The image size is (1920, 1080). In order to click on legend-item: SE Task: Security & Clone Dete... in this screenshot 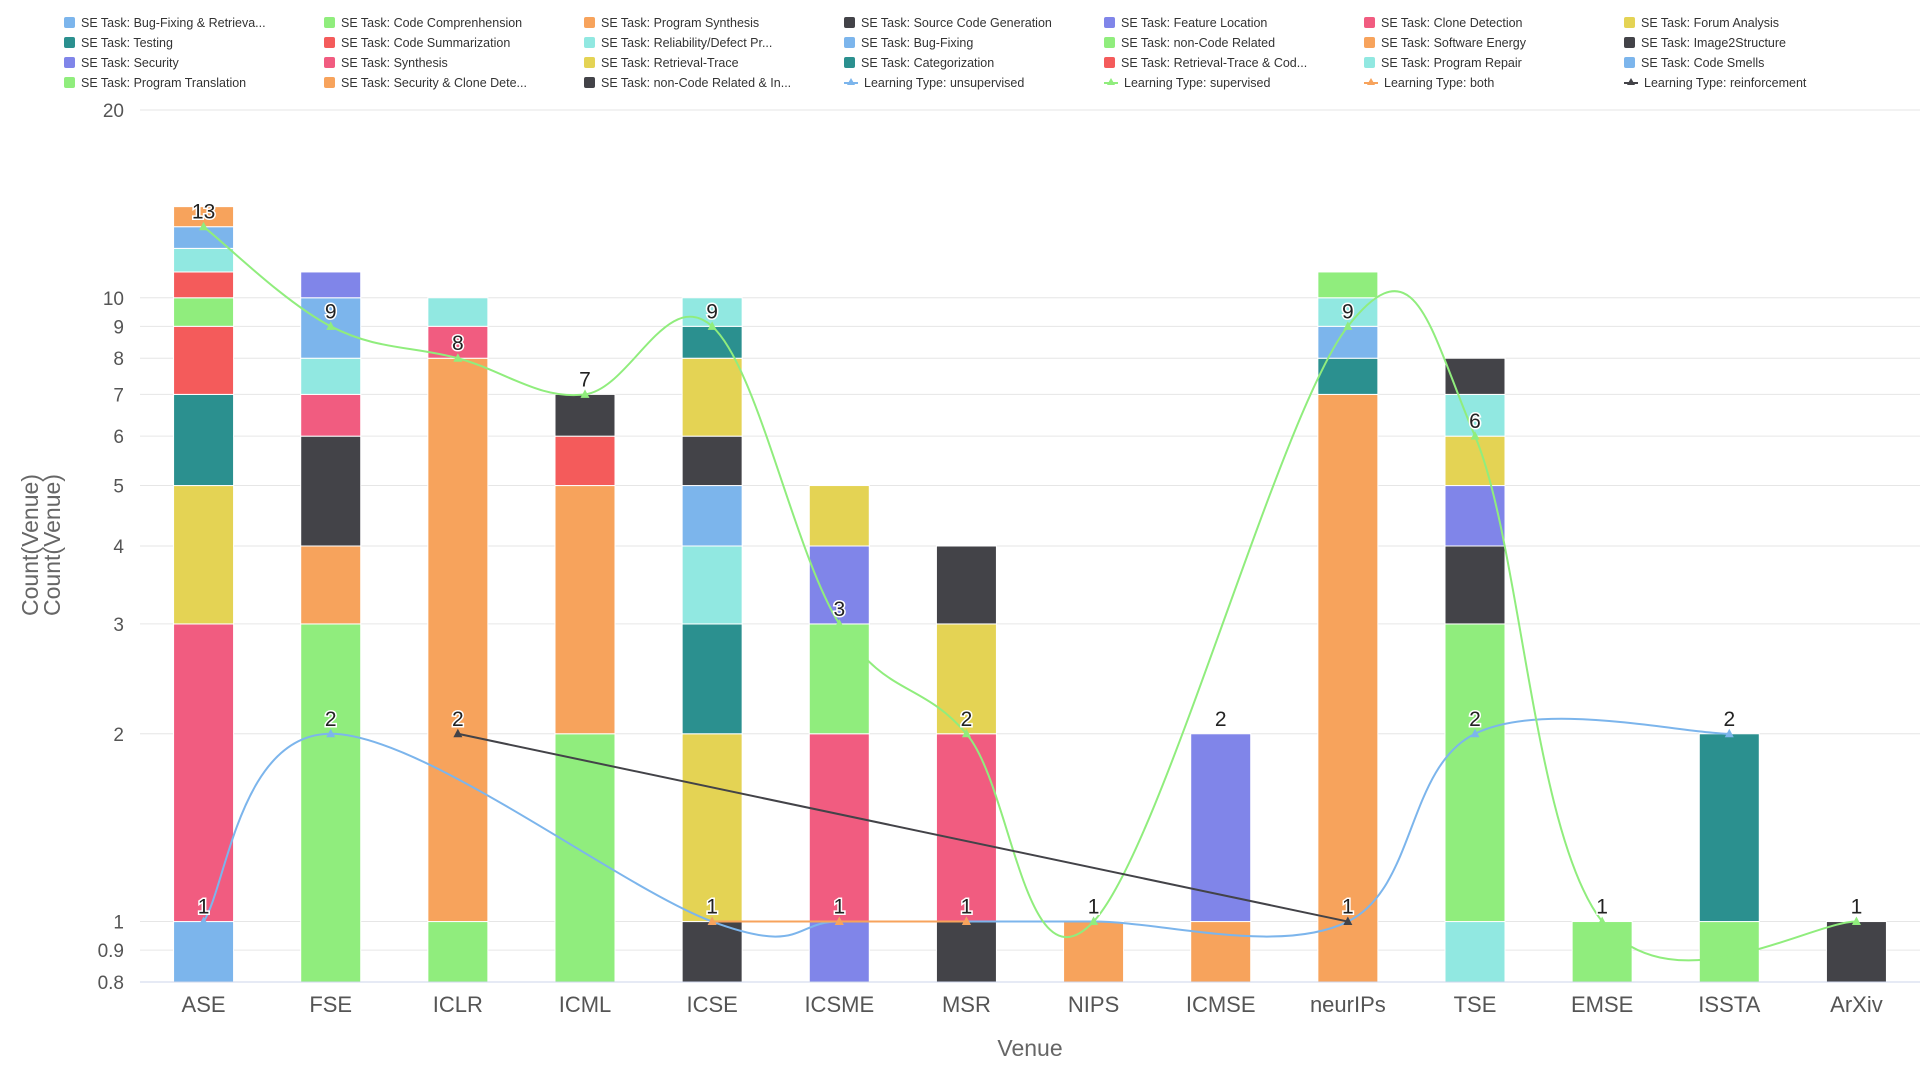, I will do `click(454, 82)`.